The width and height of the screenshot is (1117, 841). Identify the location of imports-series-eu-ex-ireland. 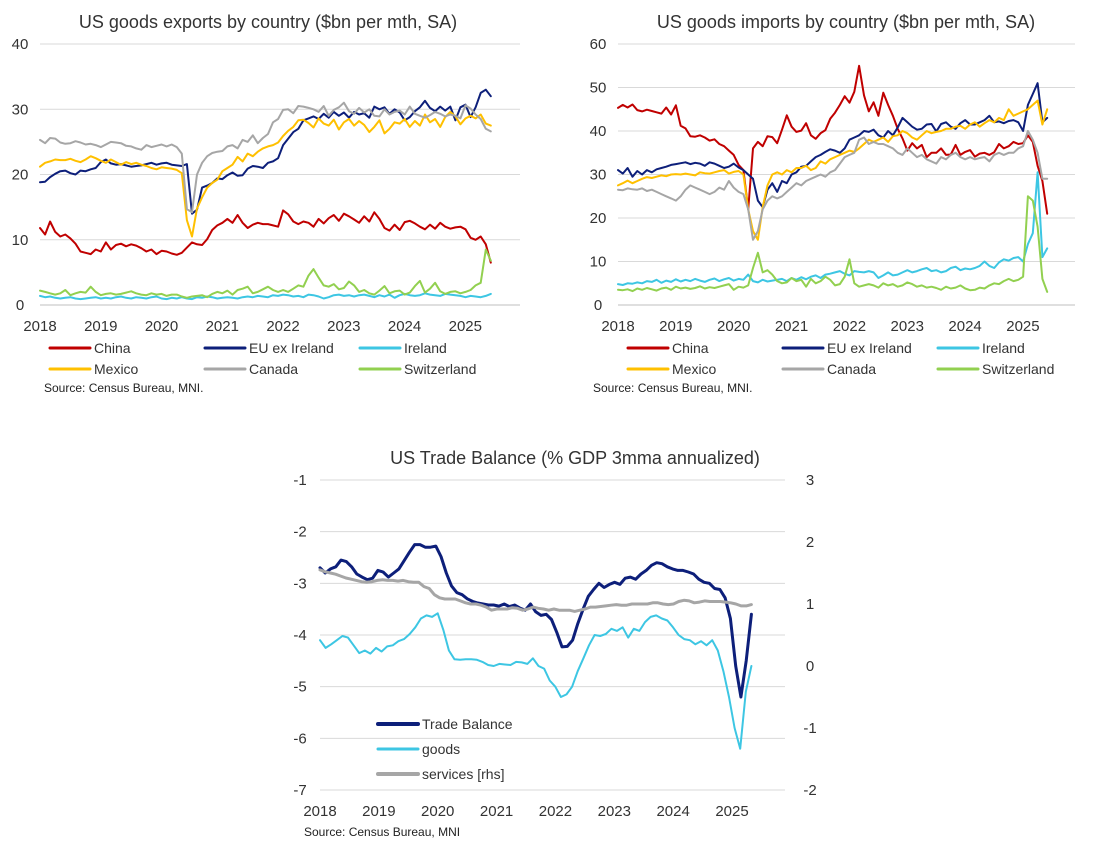
(833, 145).